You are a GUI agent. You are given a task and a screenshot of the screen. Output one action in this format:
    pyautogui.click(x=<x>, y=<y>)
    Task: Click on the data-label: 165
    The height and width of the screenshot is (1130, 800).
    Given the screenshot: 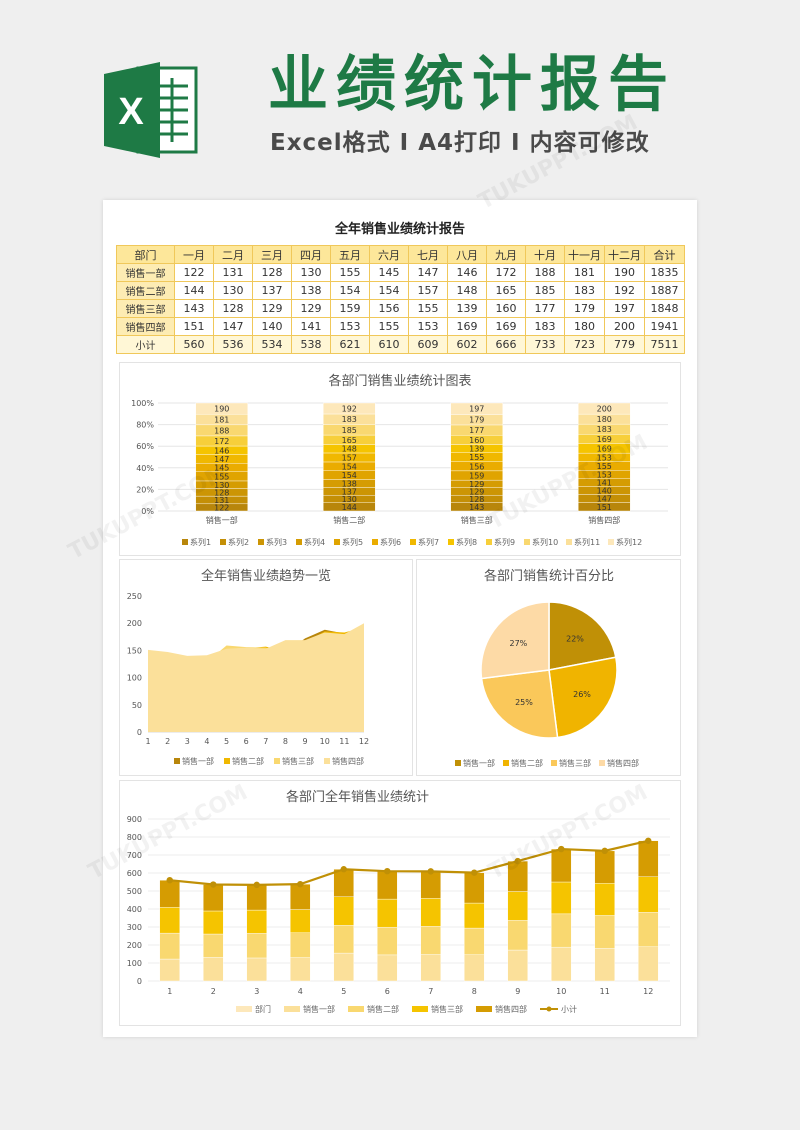 What is the action you would take?
    pyautogui.click(x=349, y=440)
    